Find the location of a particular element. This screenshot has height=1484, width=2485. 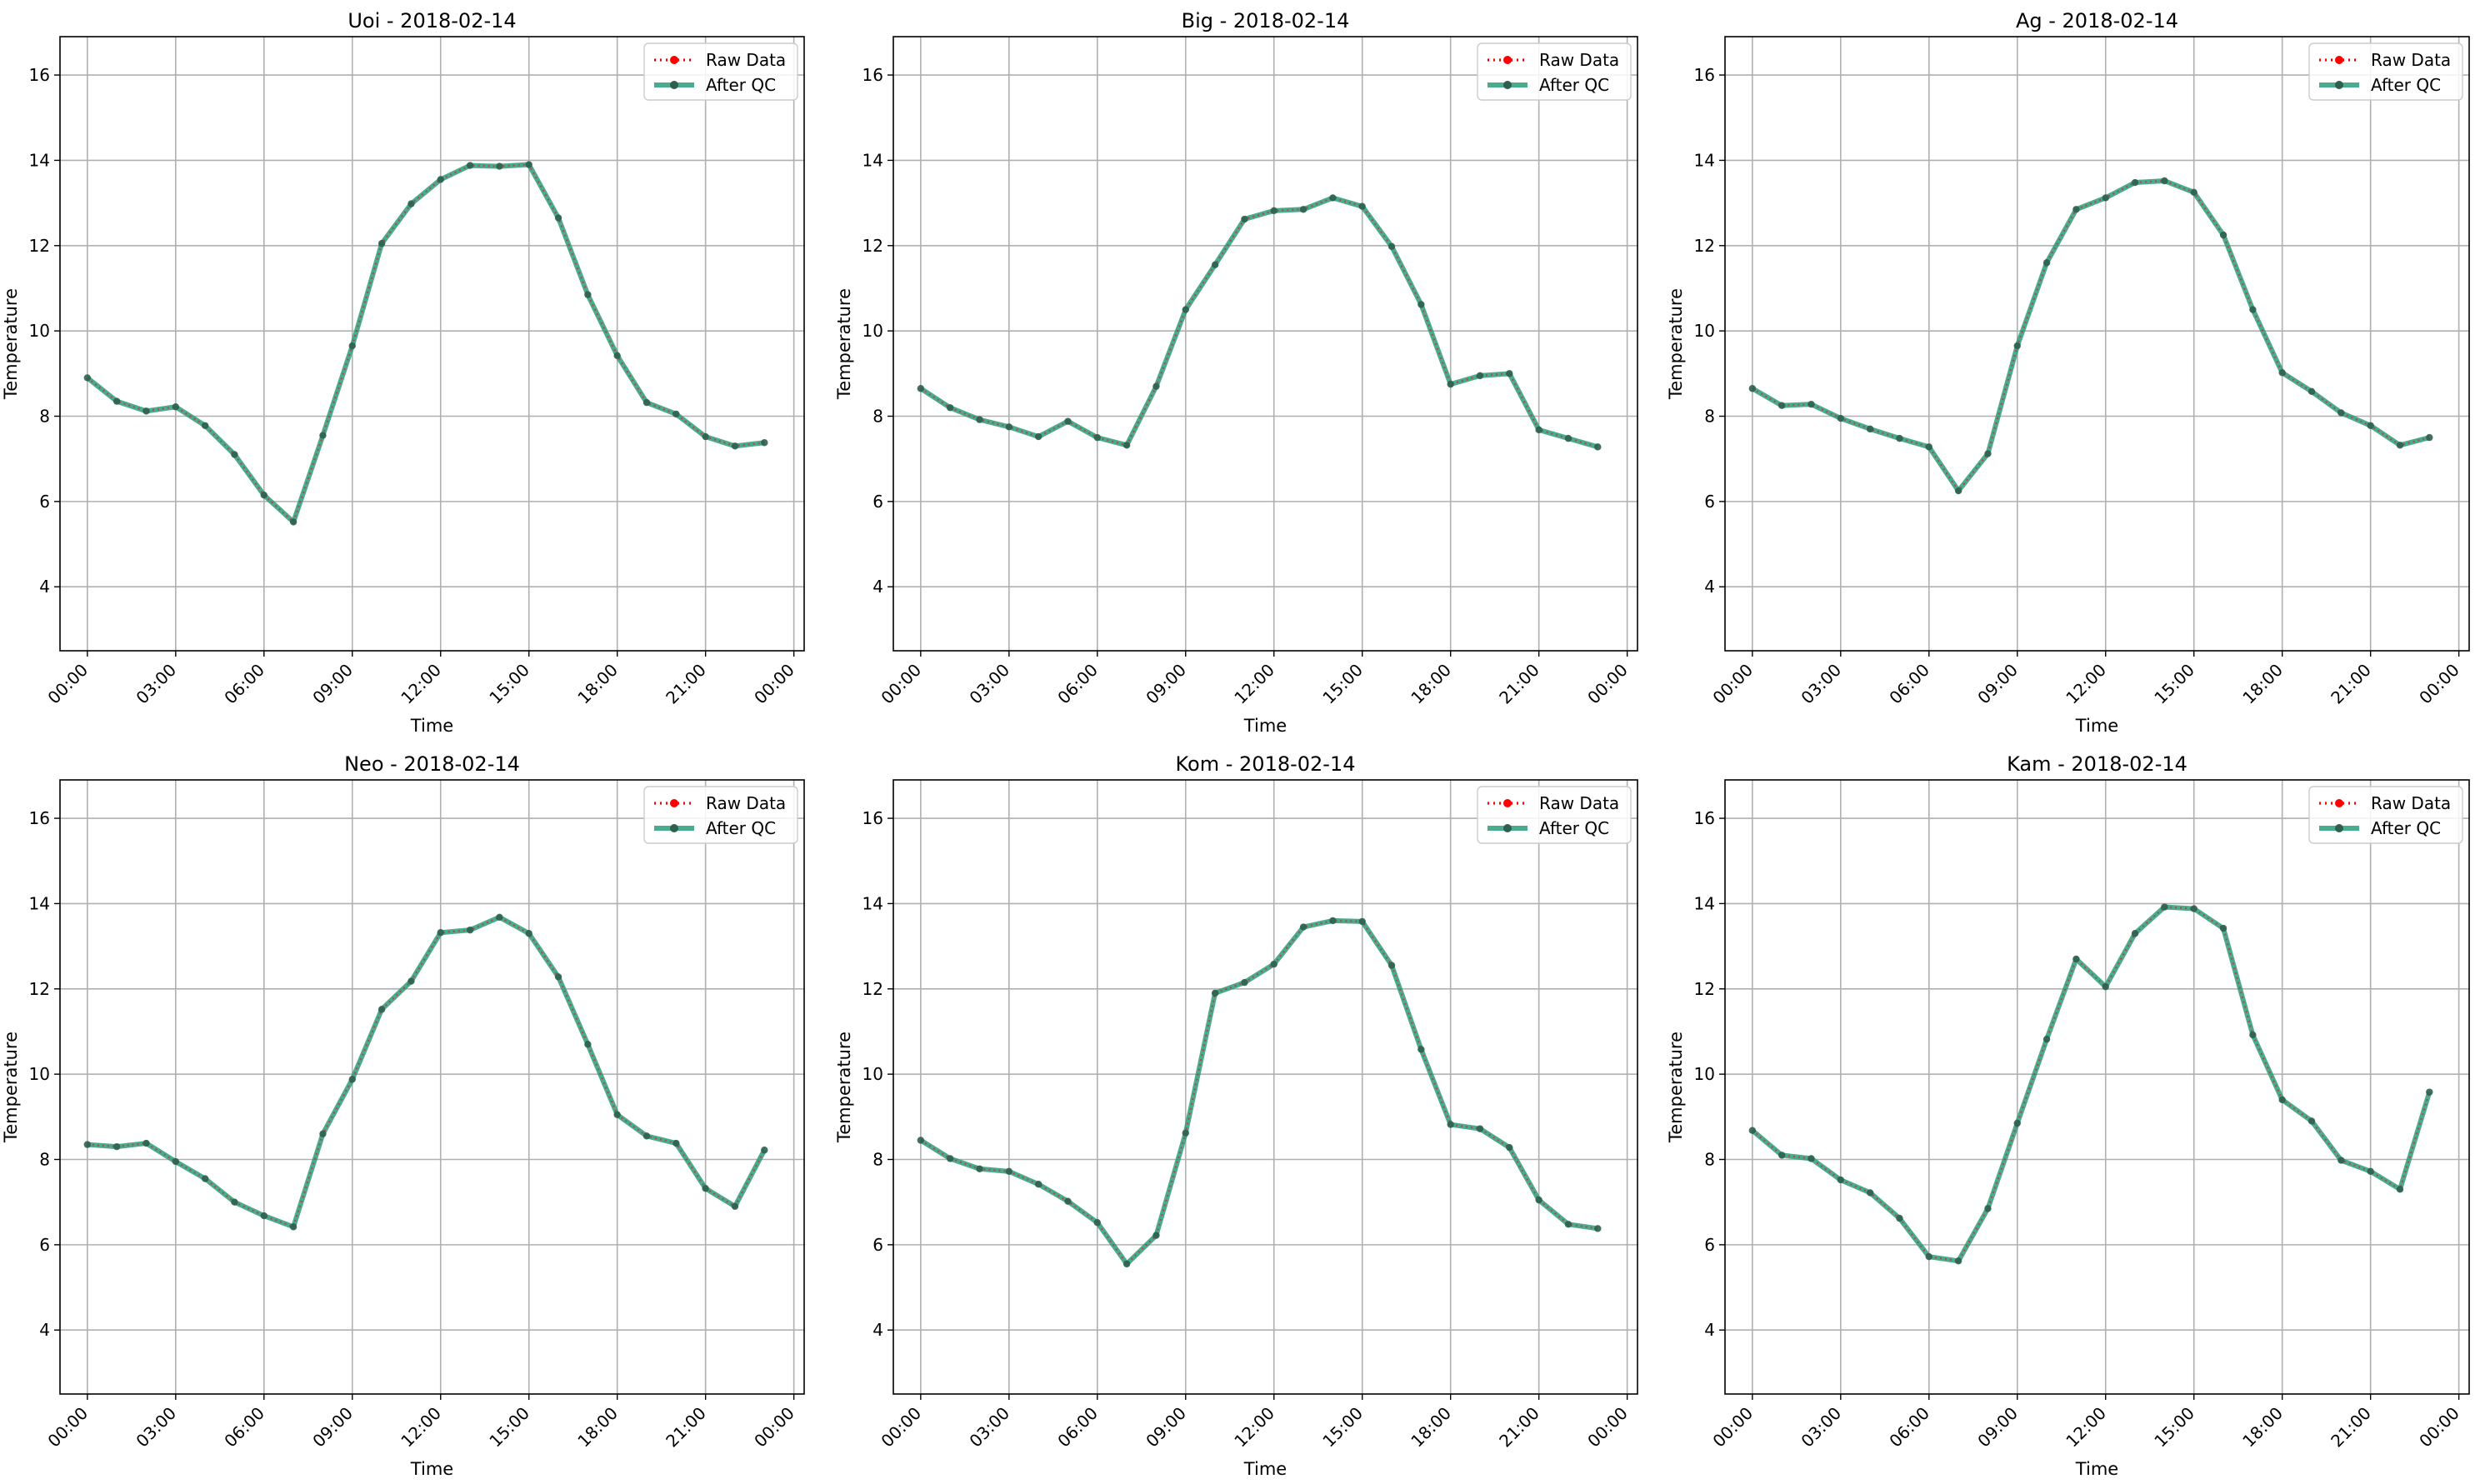

y-tick-label: 16 is located at coordinates (872, 818).